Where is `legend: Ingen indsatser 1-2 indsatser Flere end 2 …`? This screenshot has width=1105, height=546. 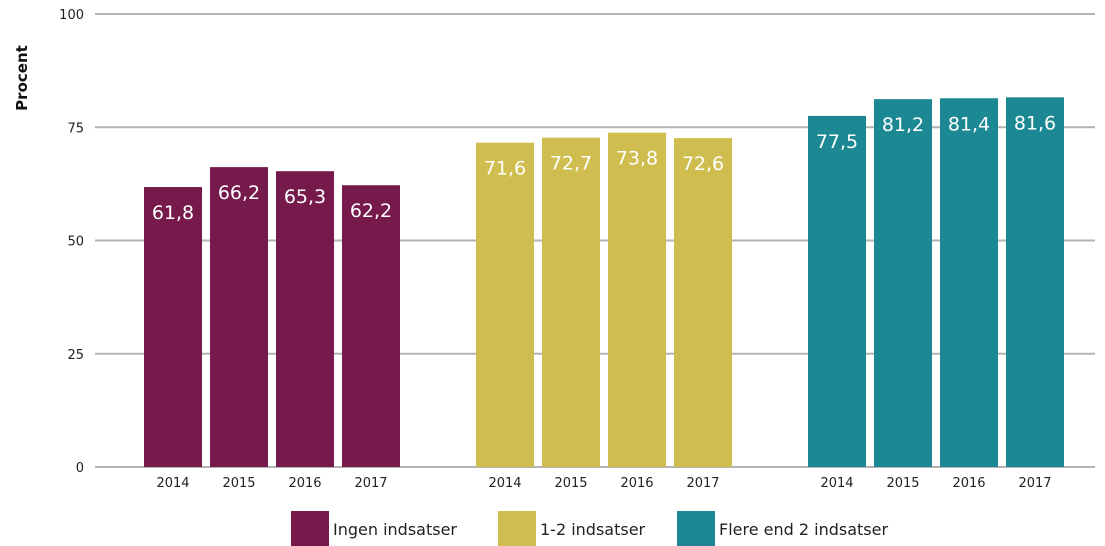 legend: Ingen indsatser 1-2 indsatser Flere end 2 … is located at coordinates (589, 528).